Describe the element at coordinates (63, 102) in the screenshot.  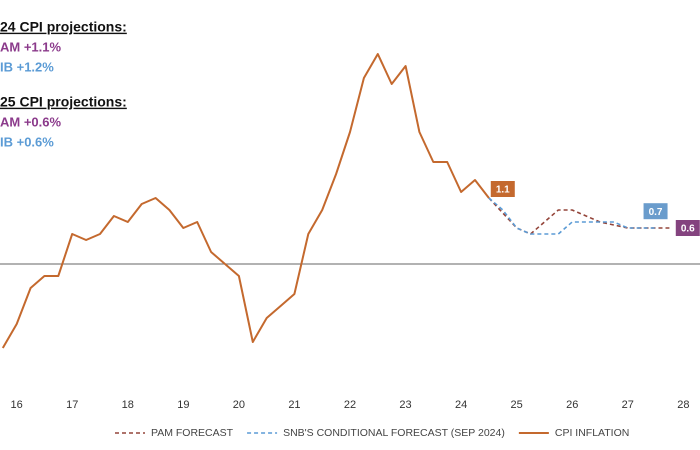
I see `note-title: 25 CPI projections:` at that location.